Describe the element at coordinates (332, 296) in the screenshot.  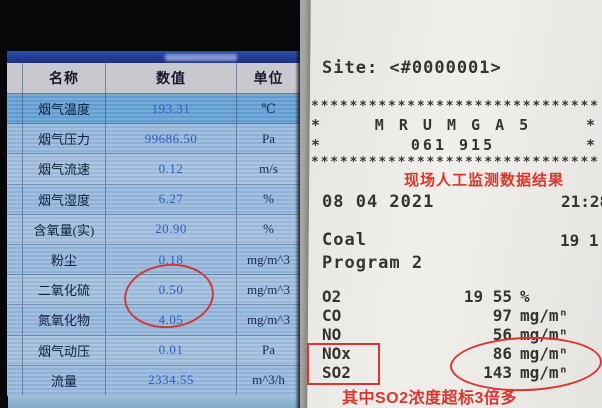
I see `gas-label: O2` at that location.